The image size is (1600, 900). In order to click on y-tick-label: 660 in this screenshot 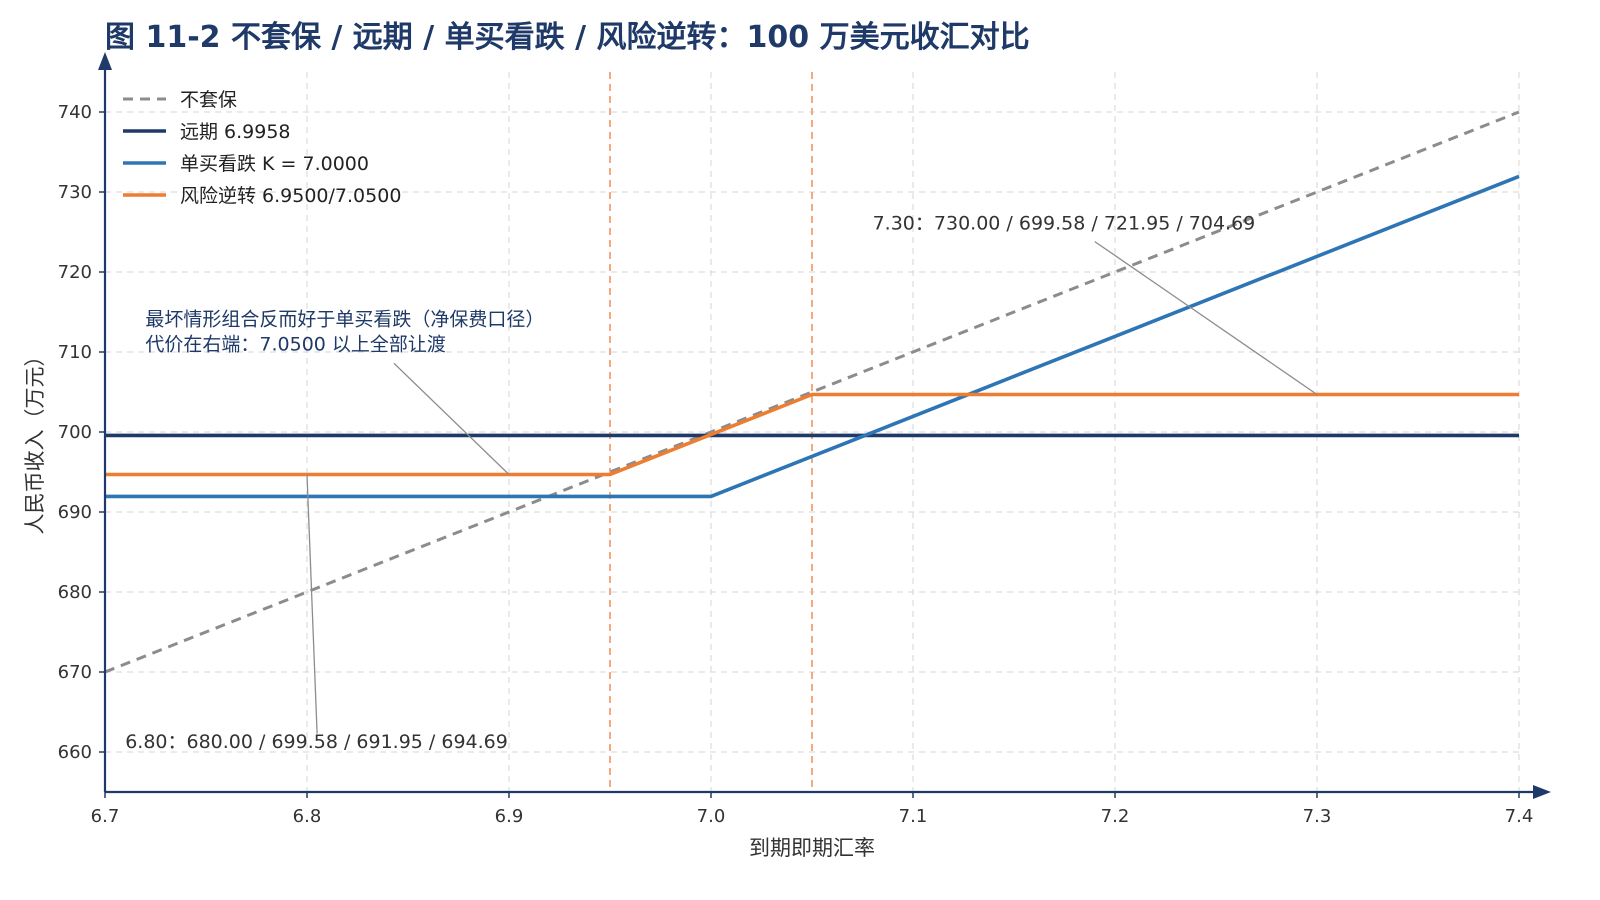, I will do `click(75, 752)`.